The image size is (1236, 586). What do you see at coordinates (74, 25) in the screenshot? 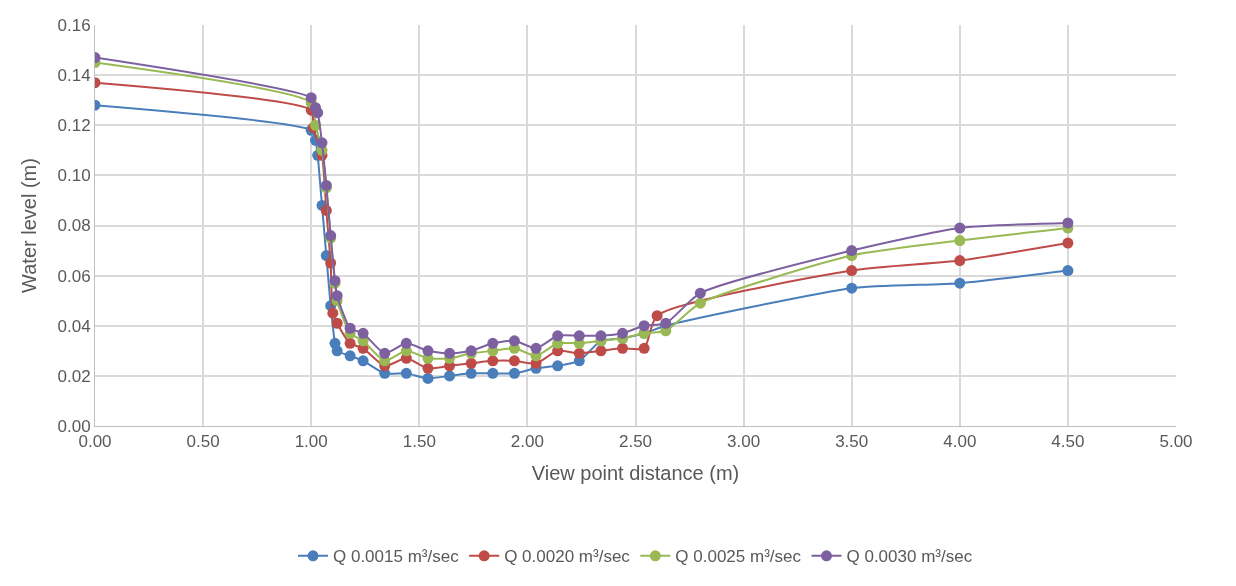
I see `y-tick-label: 0.16` at bounding box center [74, 25].